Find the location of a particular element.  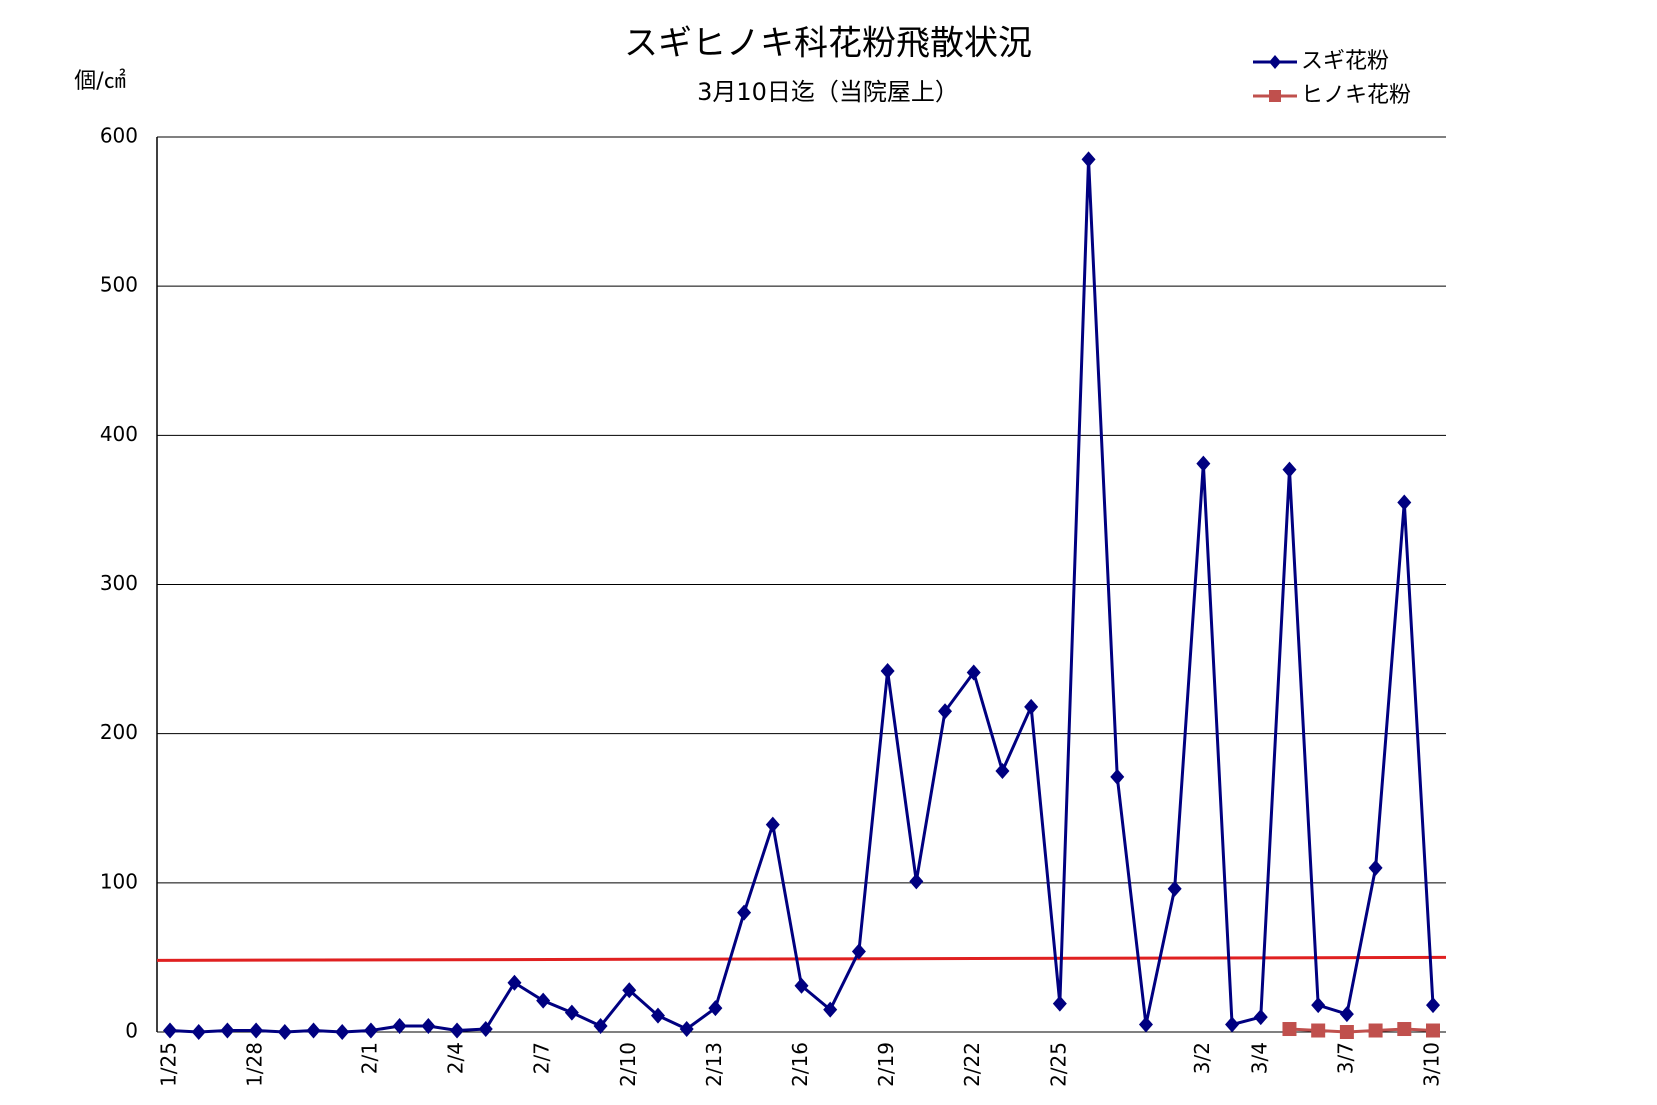

x-tick-label: 3/10 is located at coordinates (1432, 1064).